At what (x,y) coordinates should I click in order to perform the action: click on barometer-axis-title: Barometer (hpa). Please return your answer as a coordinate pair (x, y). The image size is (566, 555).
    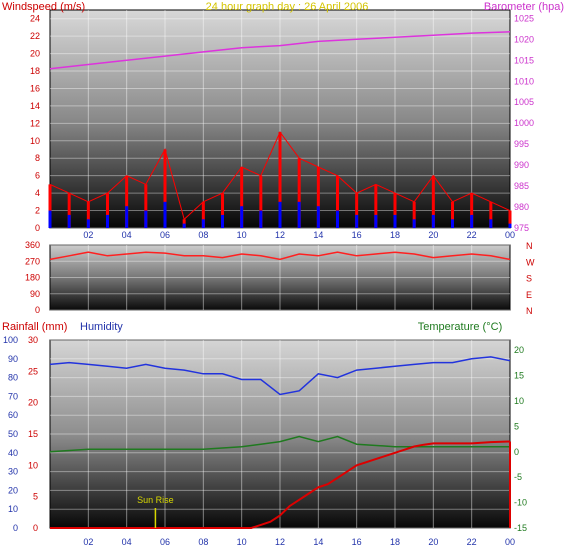
    Looking at the image, I should click on (524, 7).